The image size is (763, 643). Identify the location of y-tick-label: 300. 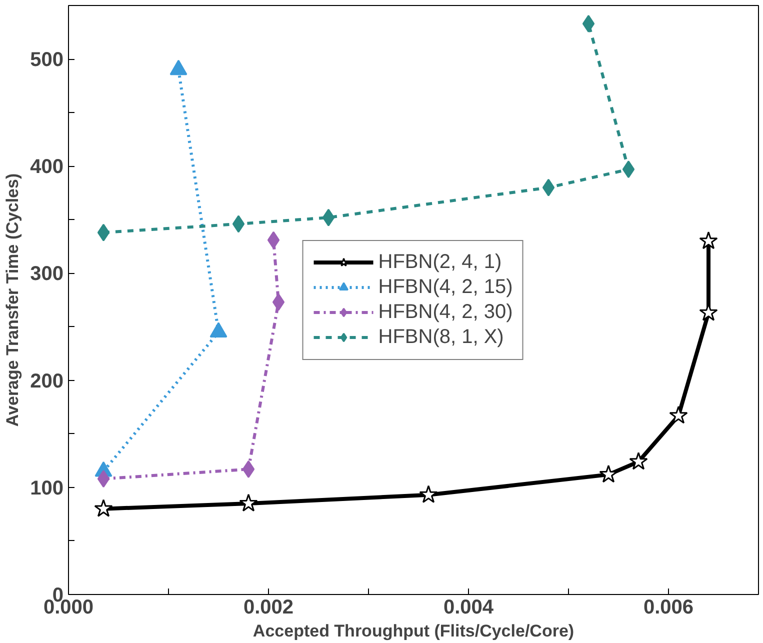
(47, 274).